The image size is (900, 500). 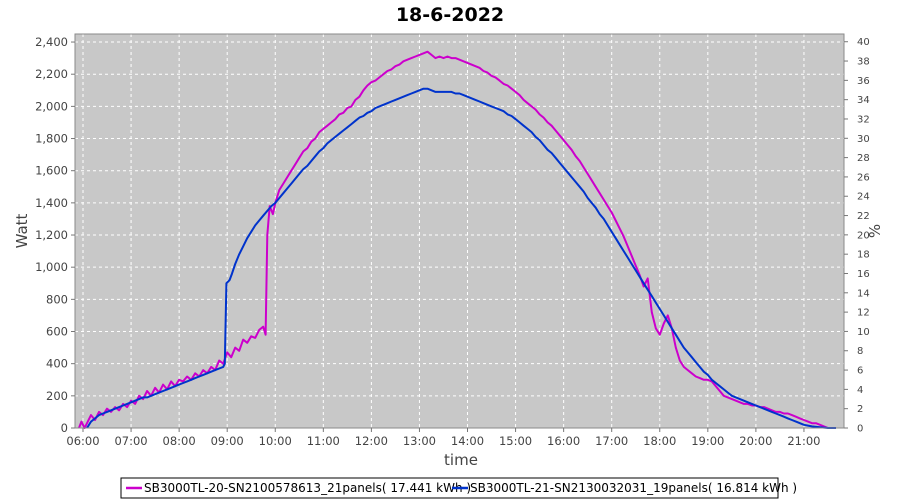 I want to click on x-tick-label: 17:00, so click(x=611, y=441).